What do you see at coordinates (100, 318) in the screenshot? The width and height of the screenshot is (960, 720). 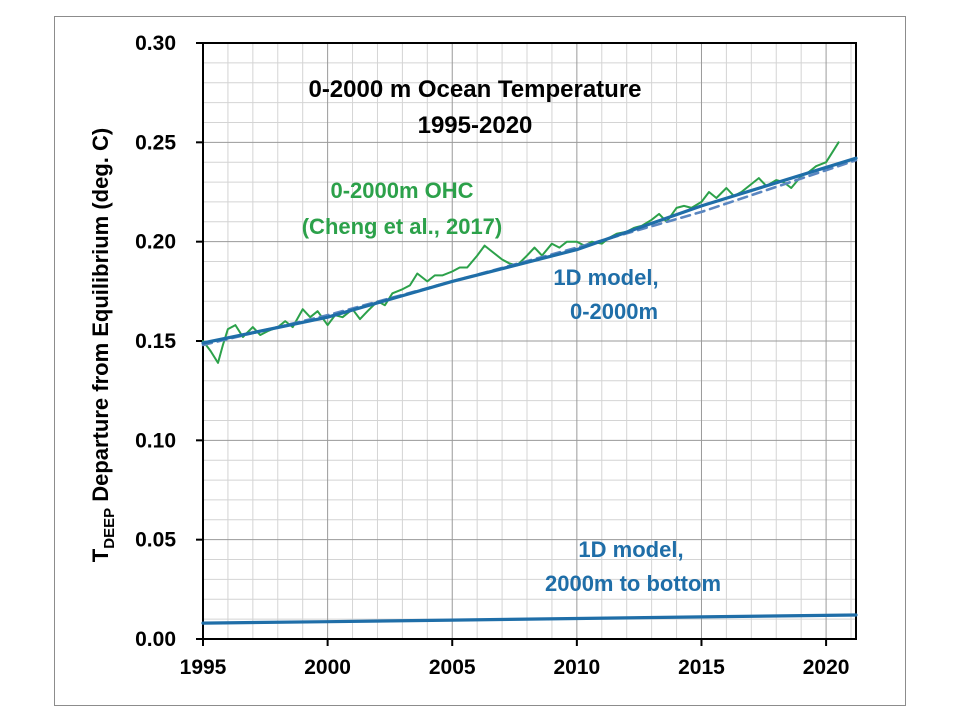 I see `y-axis-label-rest: Departure from Equilibrium (deg. C)` at bounding box center [100, 318].